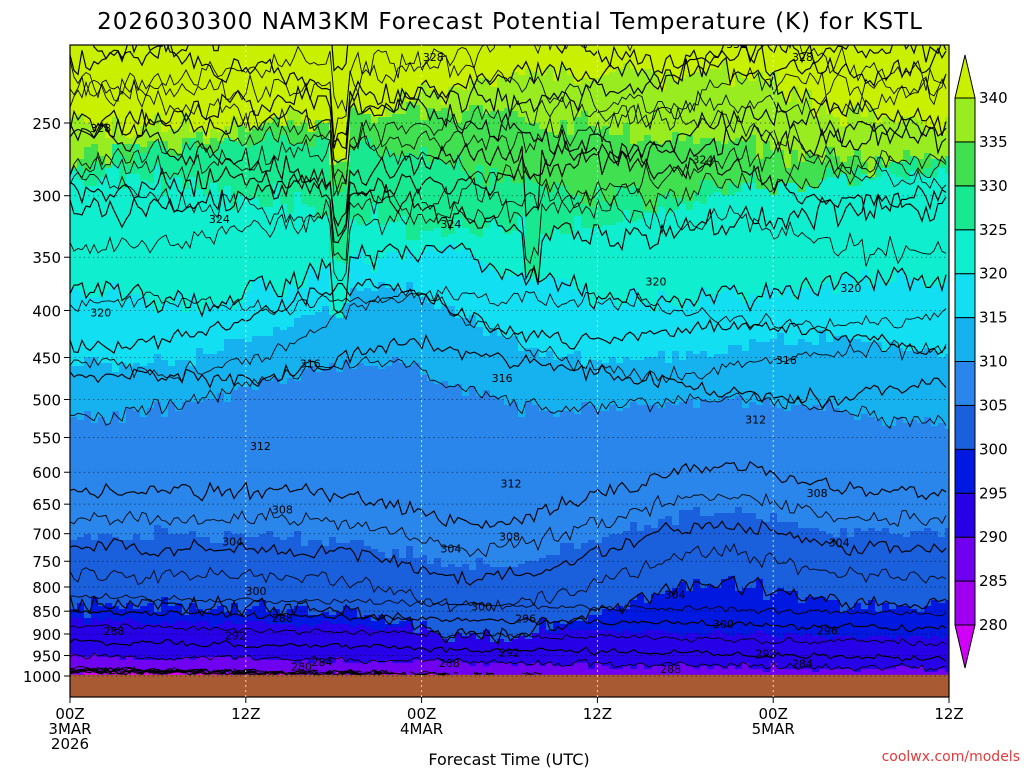 The width and height of the screenshot is (1024, 772). What do you see at coordinates (965, 296) in the screenshot?
I see `colorbar-swatch` at bounding box center [965, 296].